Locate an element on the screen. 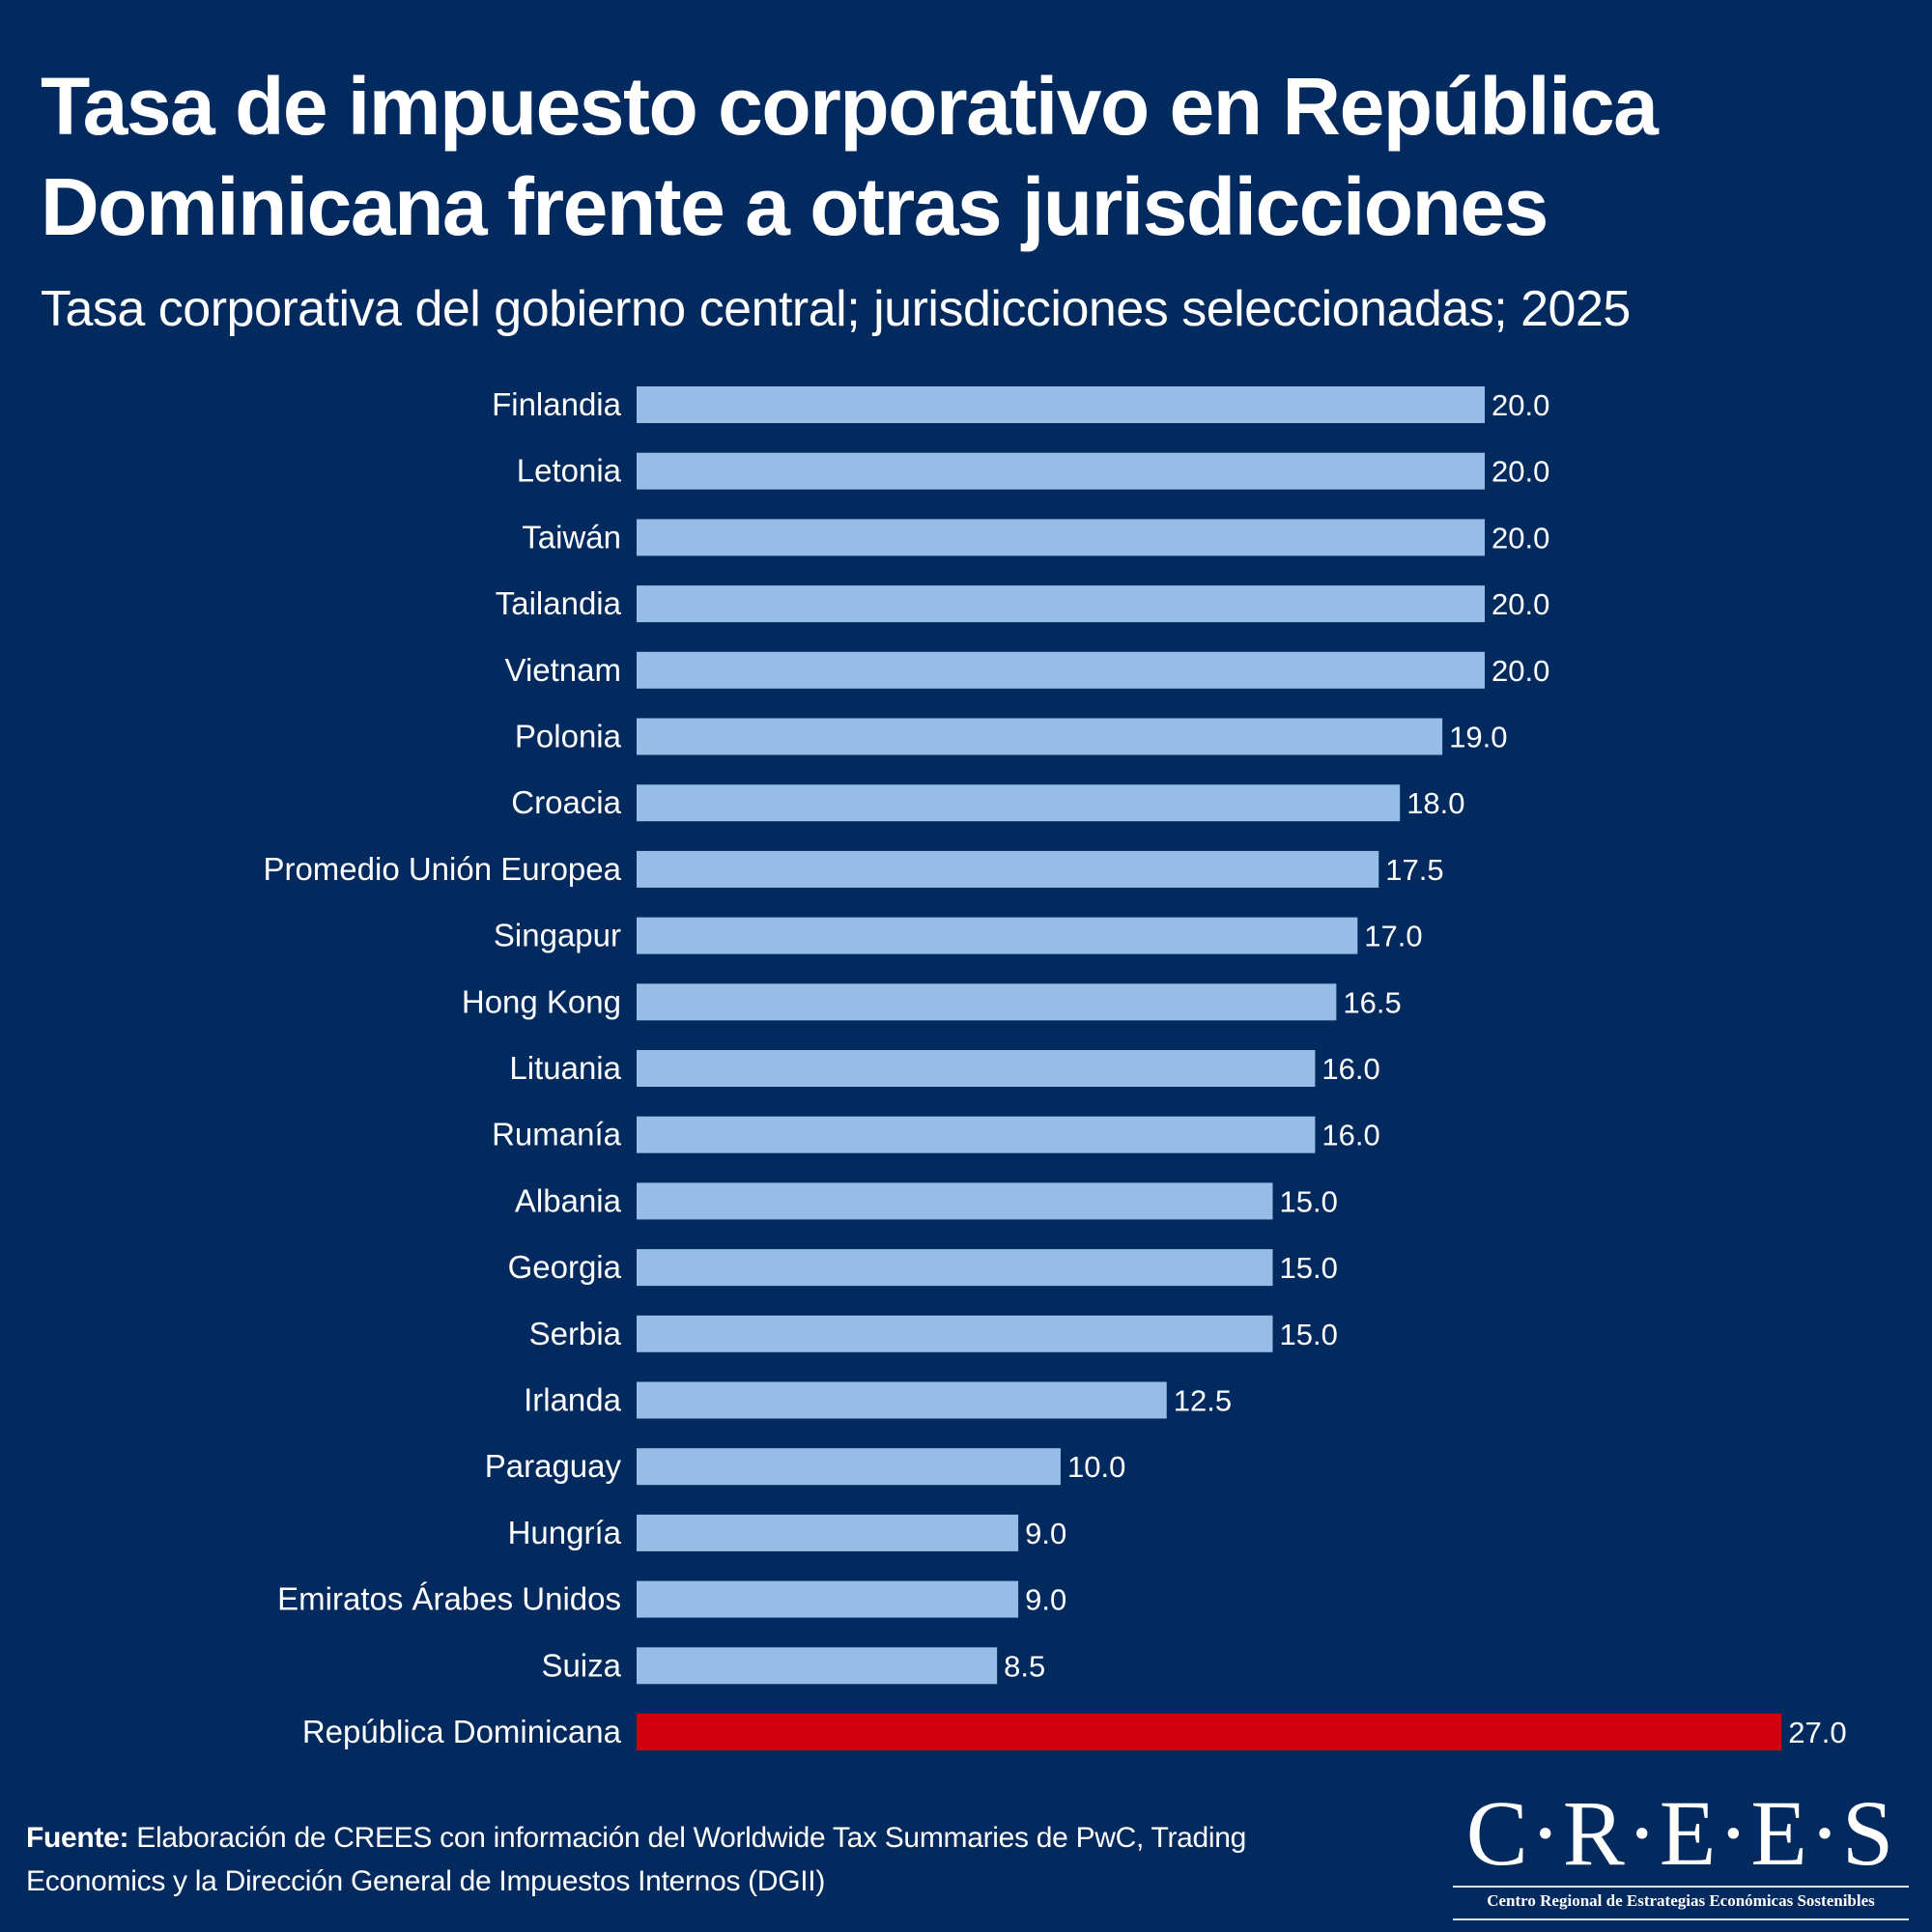  bar-row: Vietnam 20.0 is located at coordinates (1027, 670).